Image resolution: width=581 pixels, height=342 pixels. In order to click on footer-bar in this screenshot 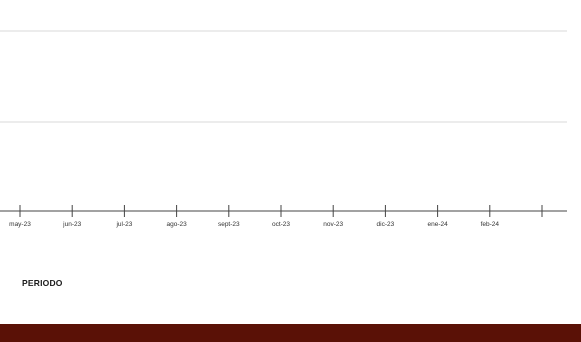, I will do `click(290, 333)`.